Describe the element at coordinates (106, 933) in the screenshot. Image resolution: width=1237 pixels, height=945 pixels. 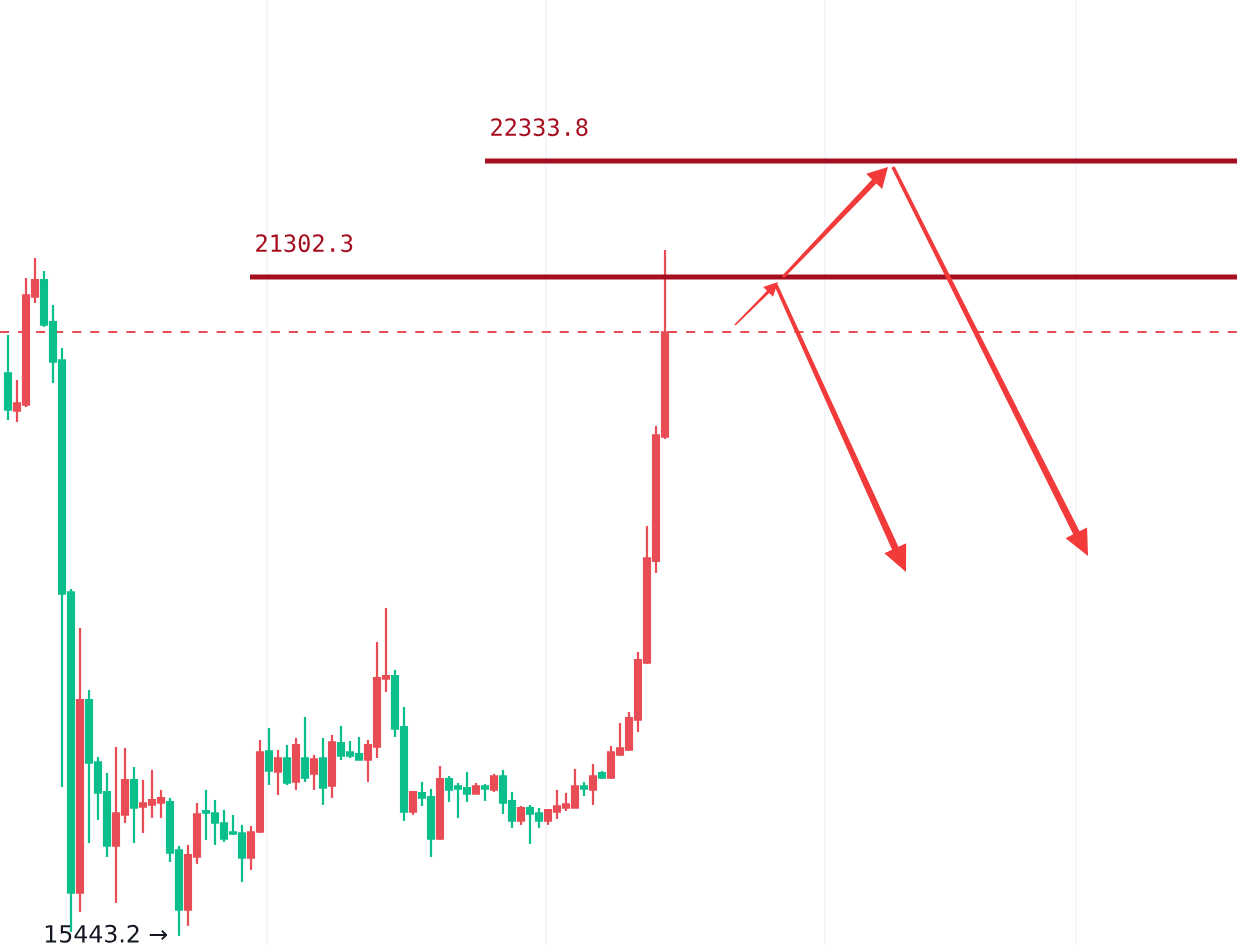
I see `annotation: 15443.2 →` at that location.